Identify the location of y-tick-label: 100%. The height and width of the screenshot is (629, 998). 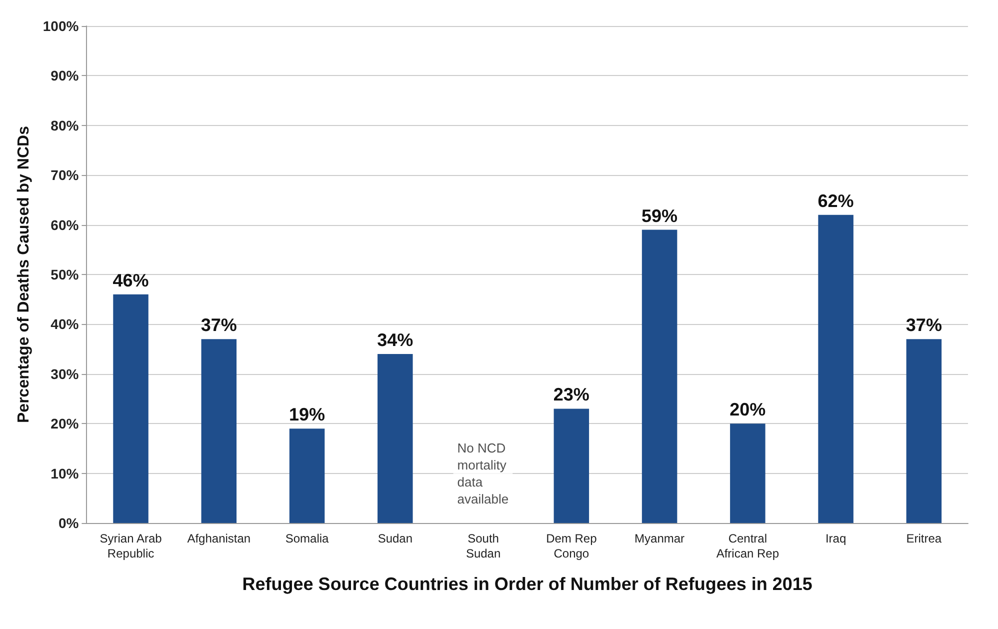
(61, 26).